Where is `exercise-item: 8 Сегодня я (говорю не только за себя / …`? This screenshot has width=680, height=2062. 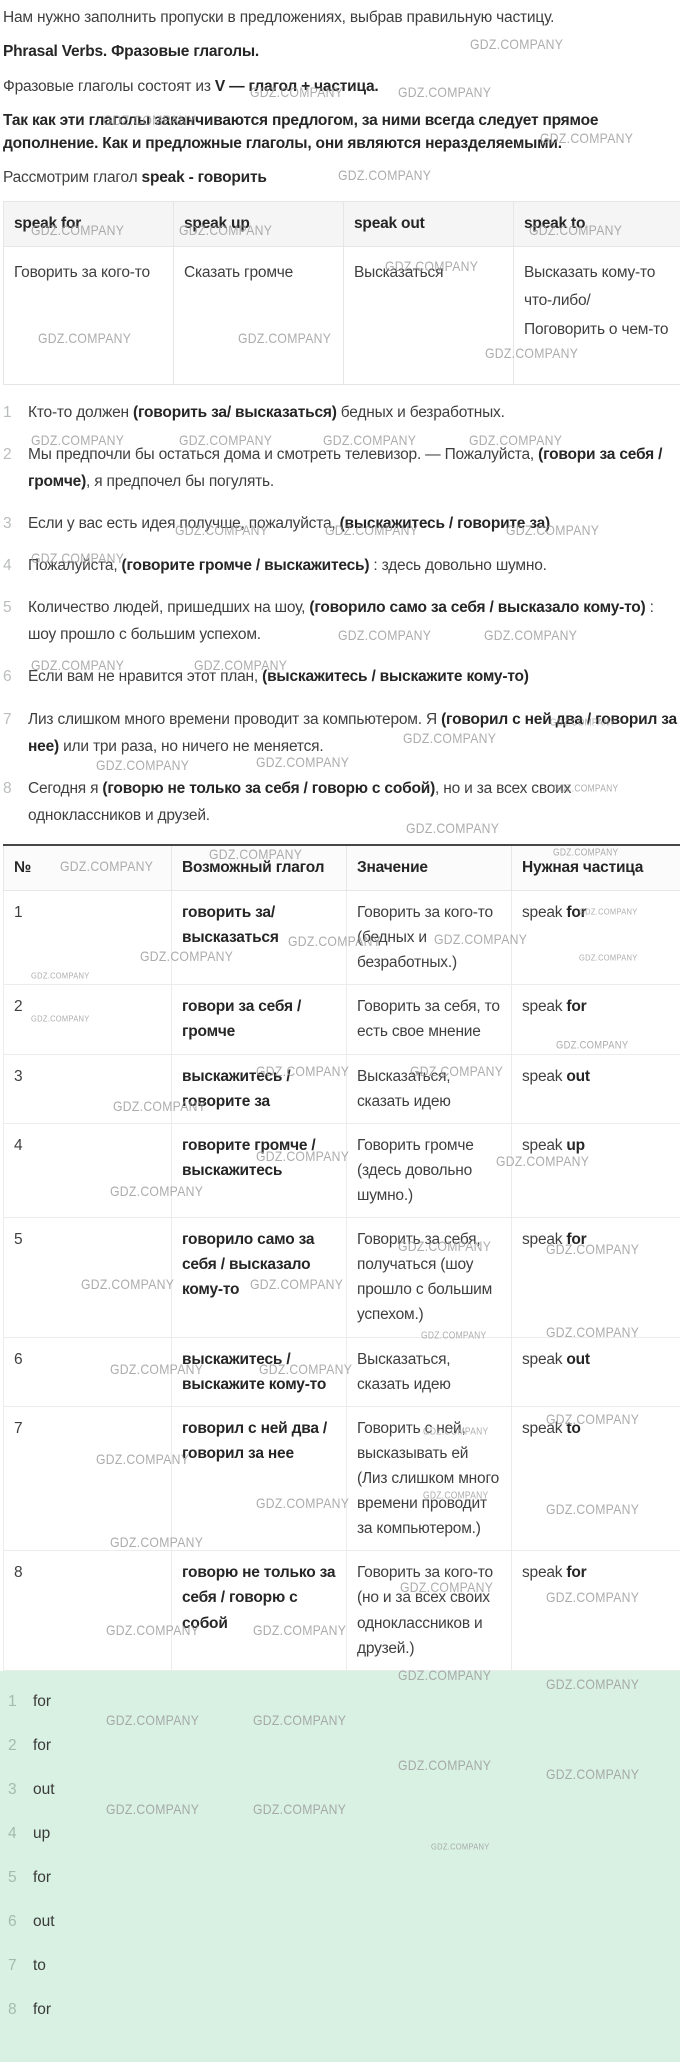
exercise-item: 8 Сегодня я (говорю не только за себя / … is located at coordinates (340, 802).